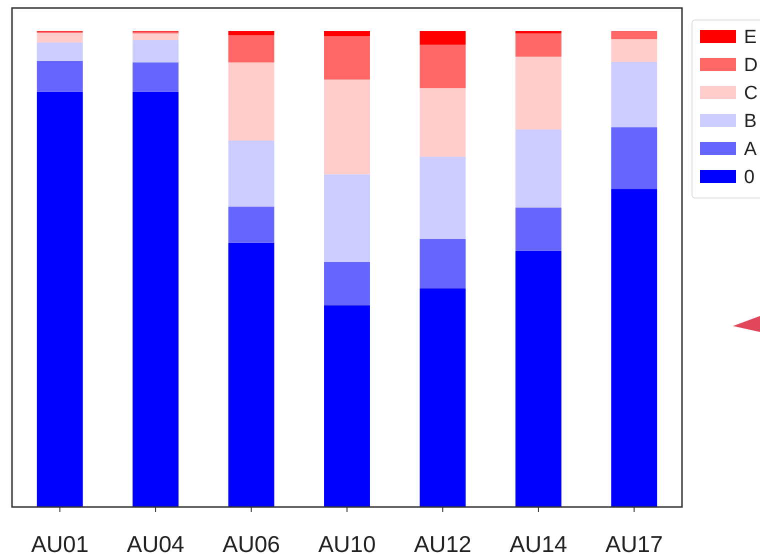 This screenshot has width=760, height=554. Describe the element at coordinates (750, 149) in the screenshot. I see `legend-label: A` at that location.